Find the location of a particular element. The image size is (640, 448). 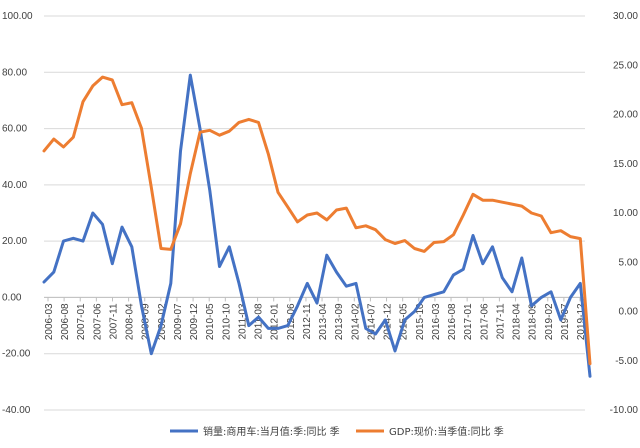

x-axis-tick-label: 2010-10 is located at coordinates (226, 321).